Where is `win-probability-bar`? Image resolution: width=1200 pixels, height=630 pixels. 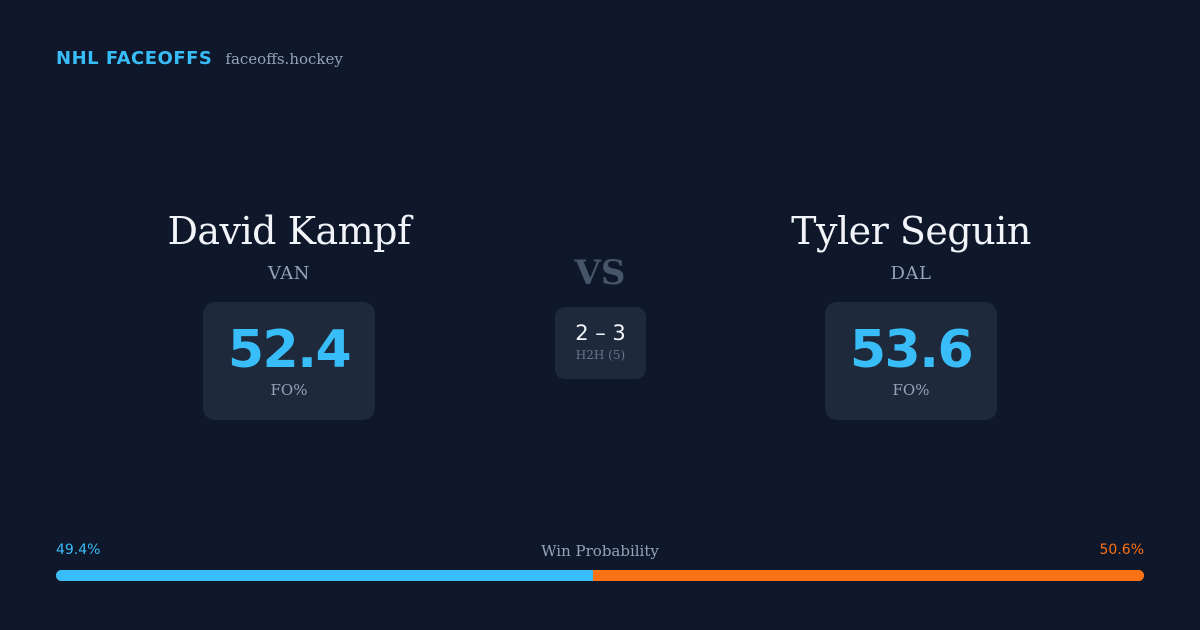 win-probability-bar is located at coordinates (600, 575).